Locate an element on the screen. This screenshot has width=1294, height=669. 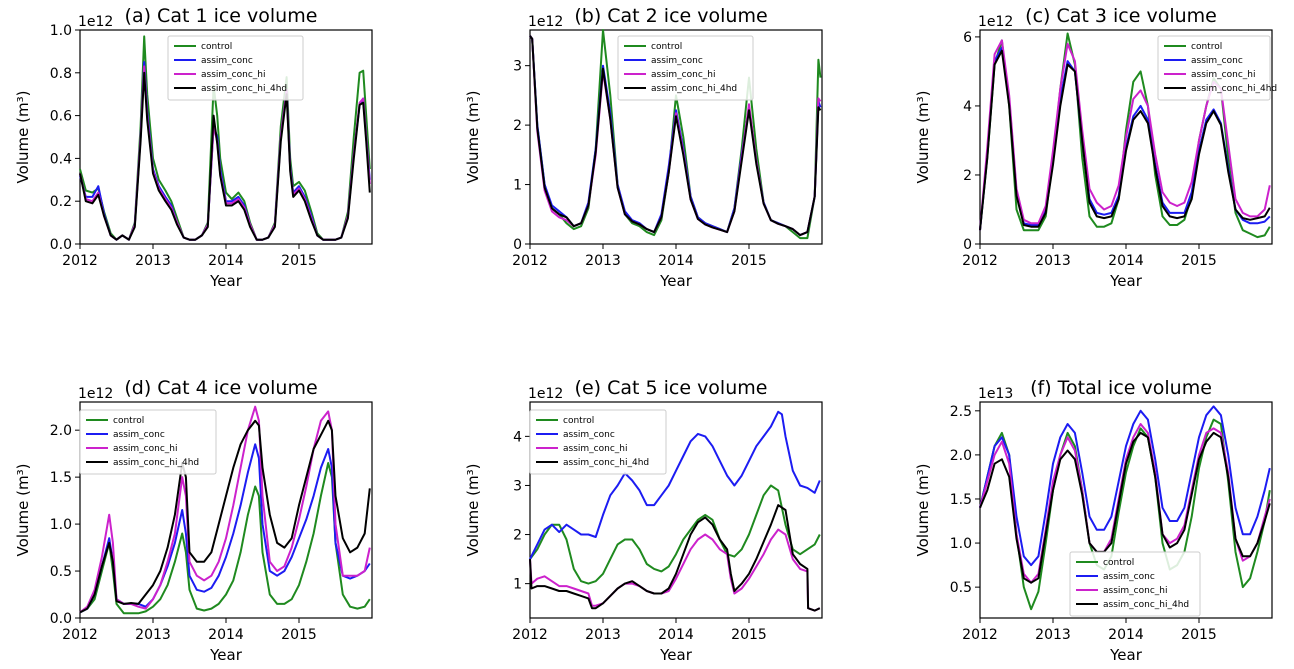
y-tick-label: 0 is located at coordinates (967, 245).